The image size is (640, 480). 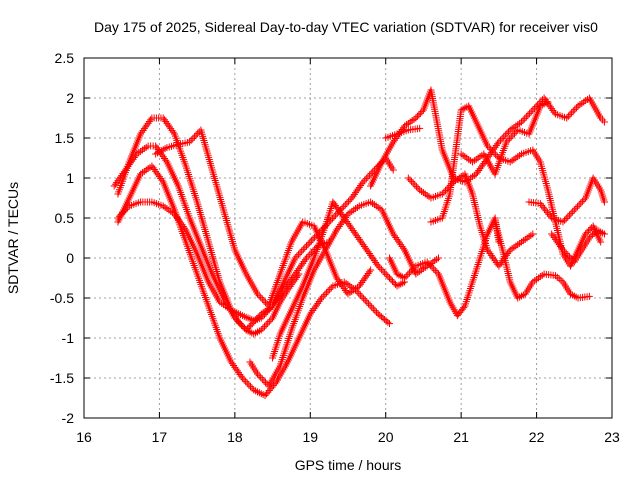 I want to click on x-tick-label: 20, so click(x=386, y=437).